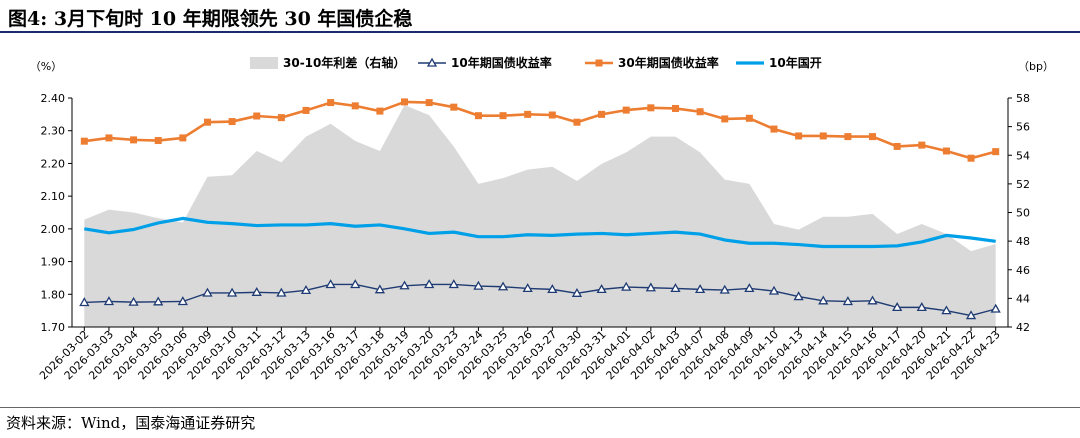 The width and height of the screenshot is (1080, 438). Describe the element at coordinates (1023, 298) in the screenshot. I see `right-tick-label: 44` at that location.